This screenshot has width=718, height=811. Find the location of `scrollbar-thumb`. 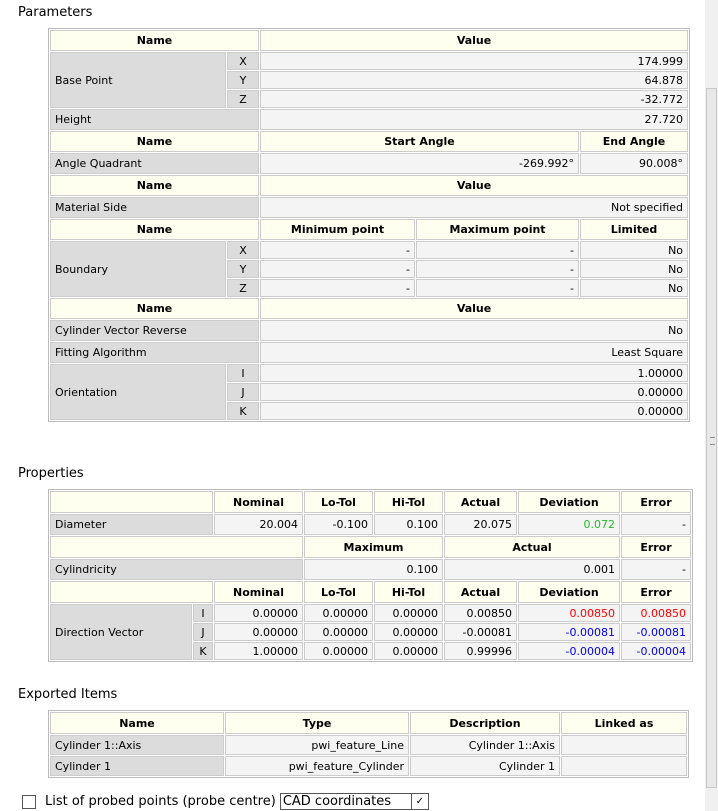

scrollbar-thumb is located at coordinates (711, 438).